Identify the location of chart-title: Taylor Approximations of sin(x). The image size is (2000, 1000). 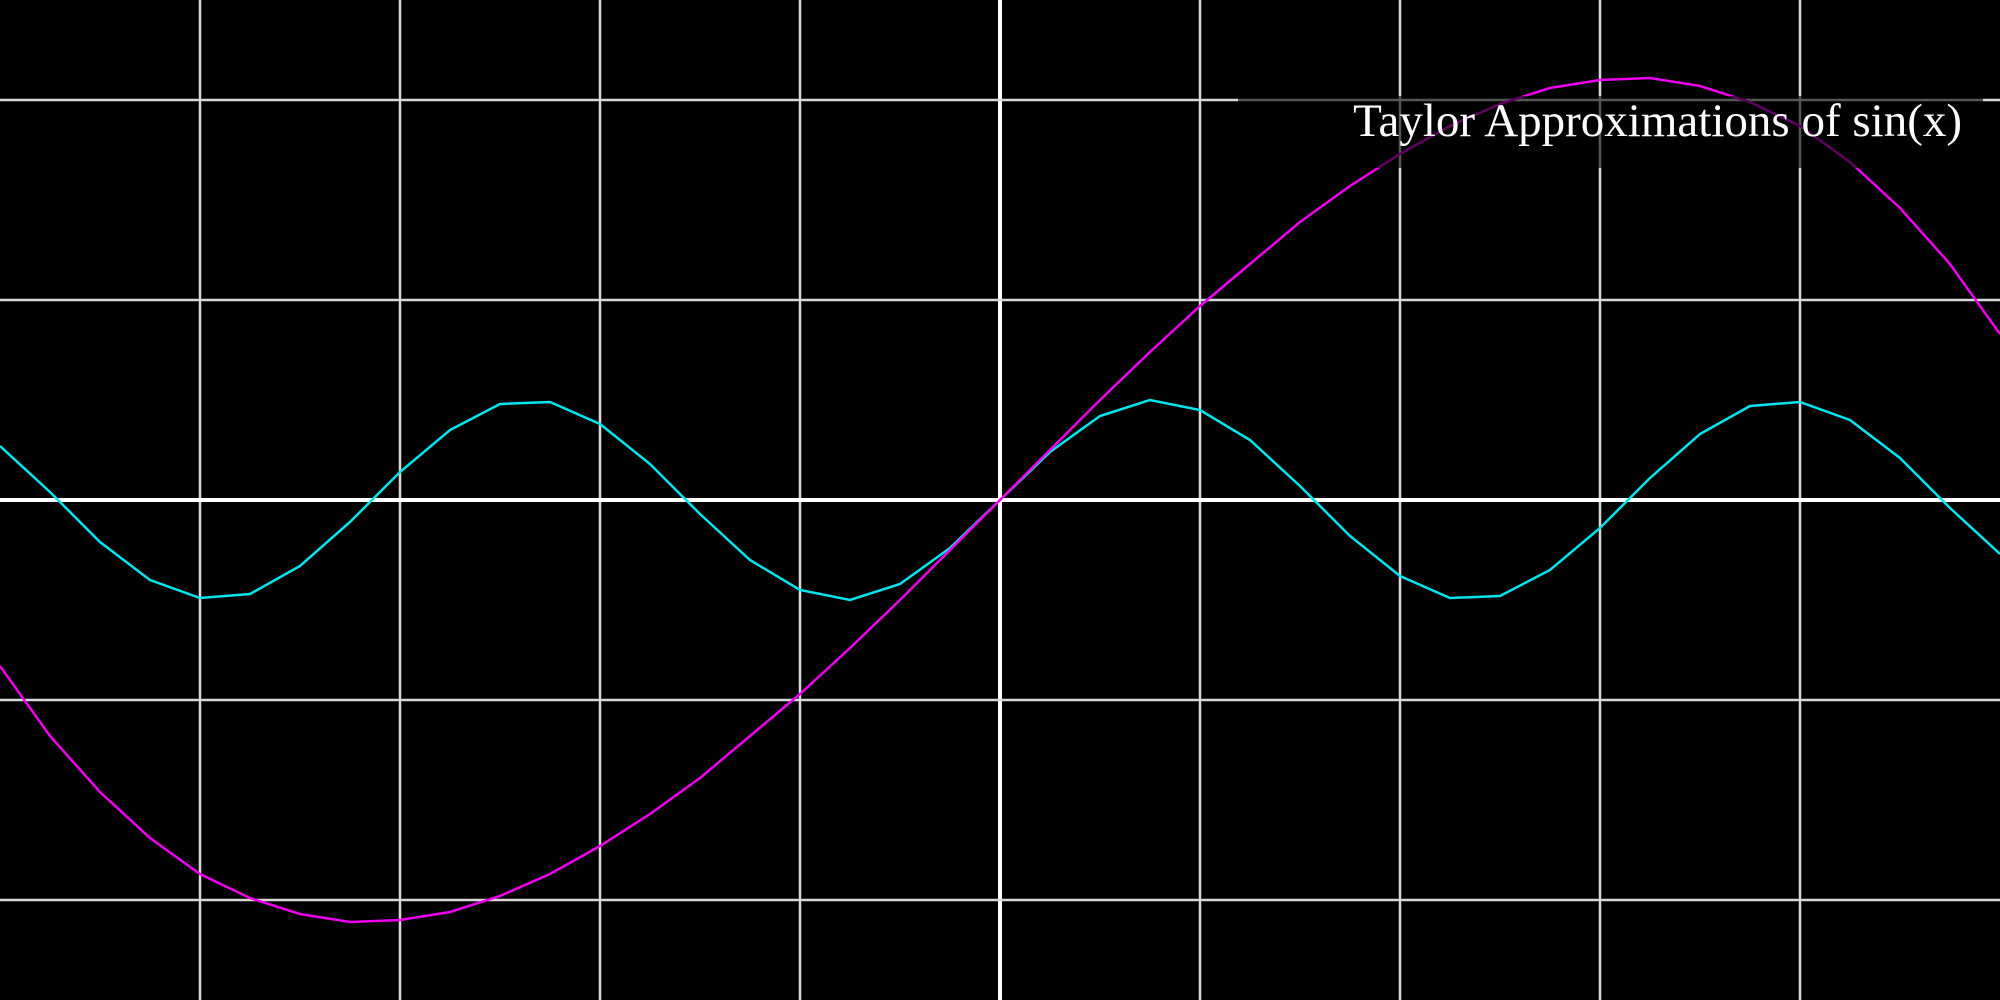
(1657, 121).